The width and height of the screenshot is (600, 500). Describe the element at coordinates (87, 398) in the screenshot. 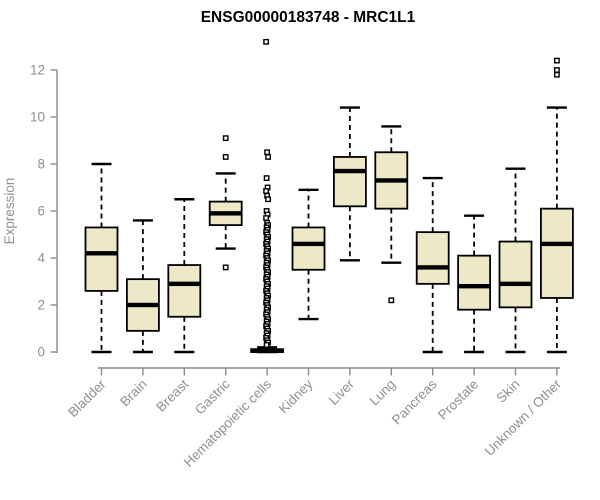

I see `x-tick-label: Bladder` at that location.